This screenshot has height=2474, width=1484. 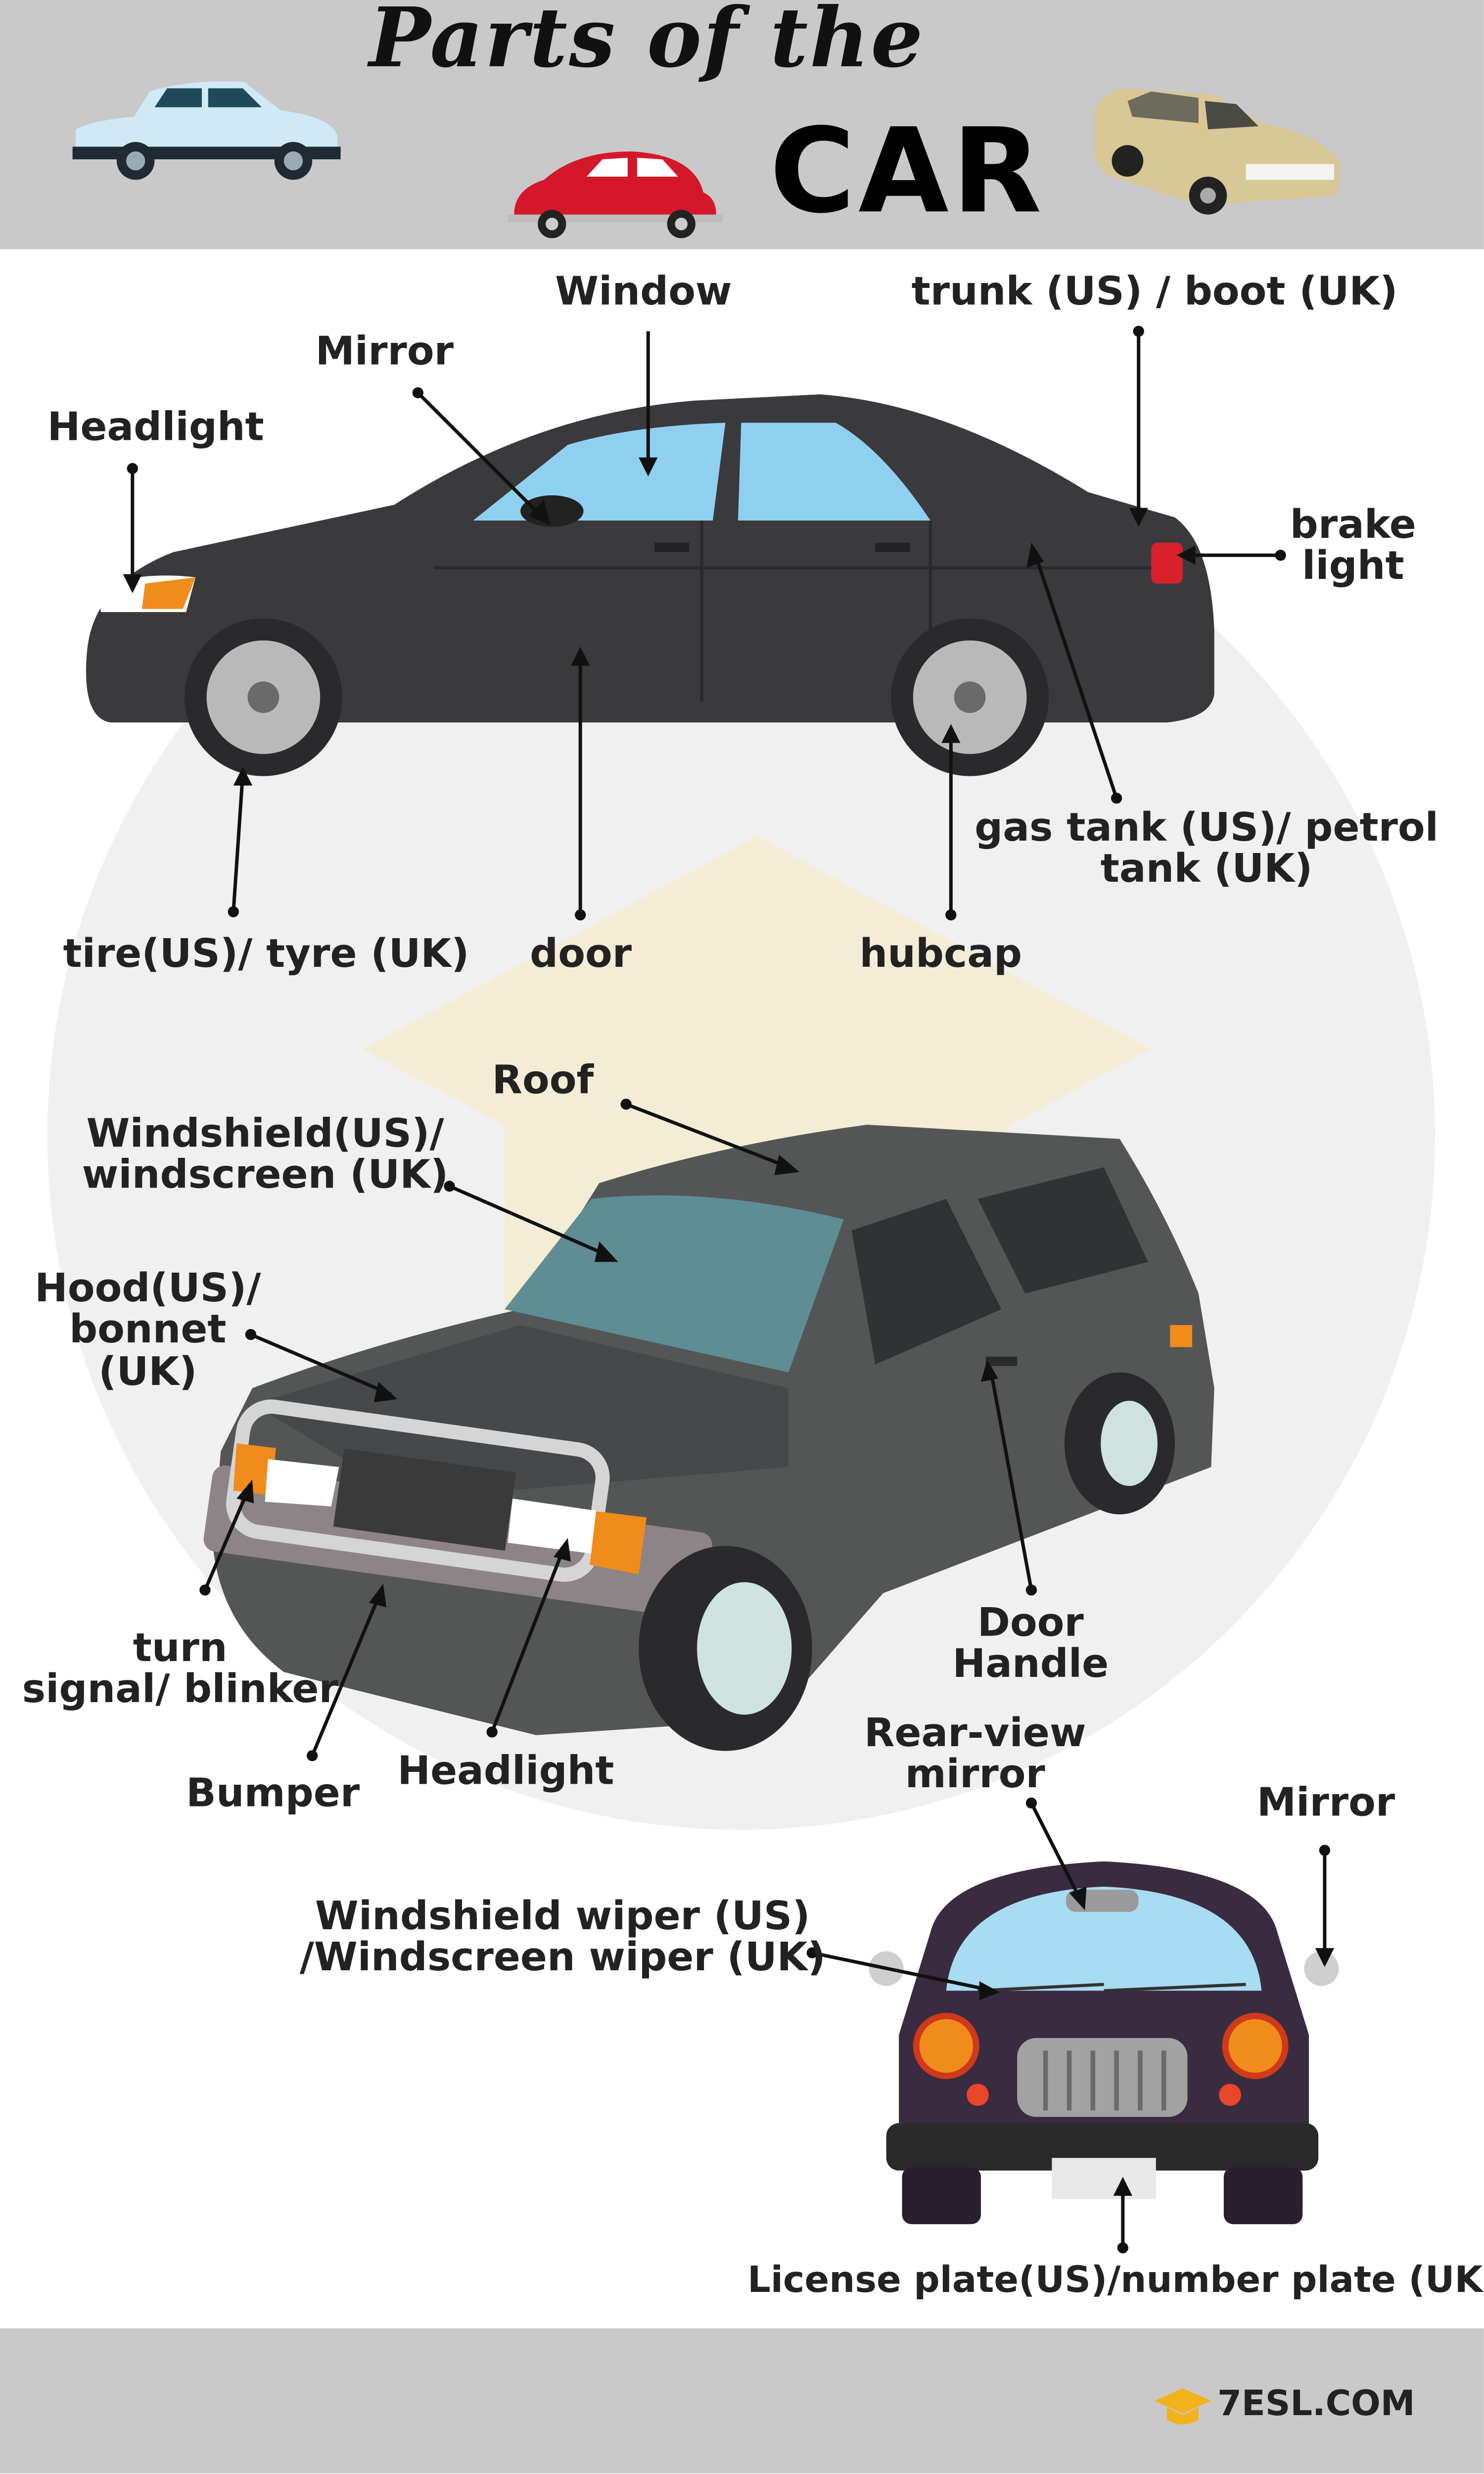 I want to click on label-roof: Roof, so click(x=543, y=1079).